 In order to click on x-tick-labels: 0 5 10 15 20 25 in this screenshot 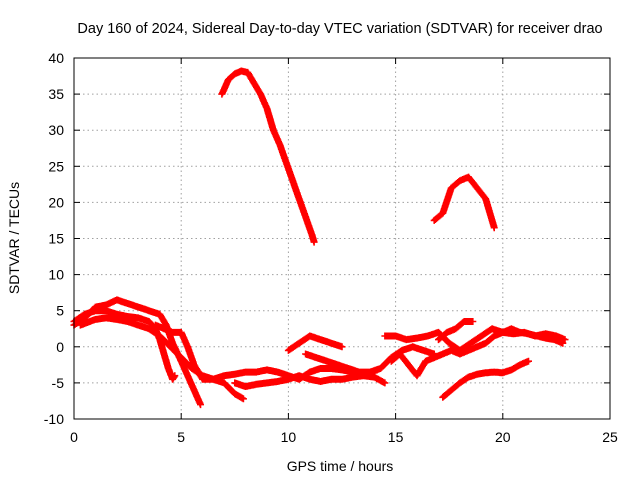, I will do `click(344, 437)`.